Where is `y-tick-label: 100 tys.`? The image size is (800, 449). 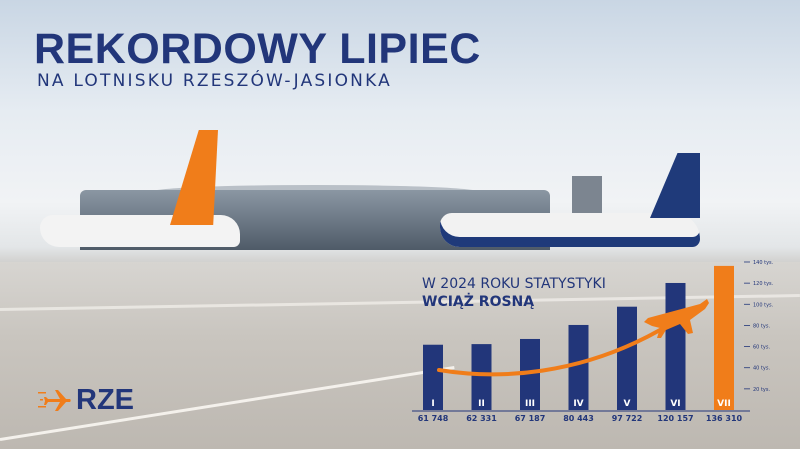
y-tick-label: 100 tys. is located at coordinates (763, 305).